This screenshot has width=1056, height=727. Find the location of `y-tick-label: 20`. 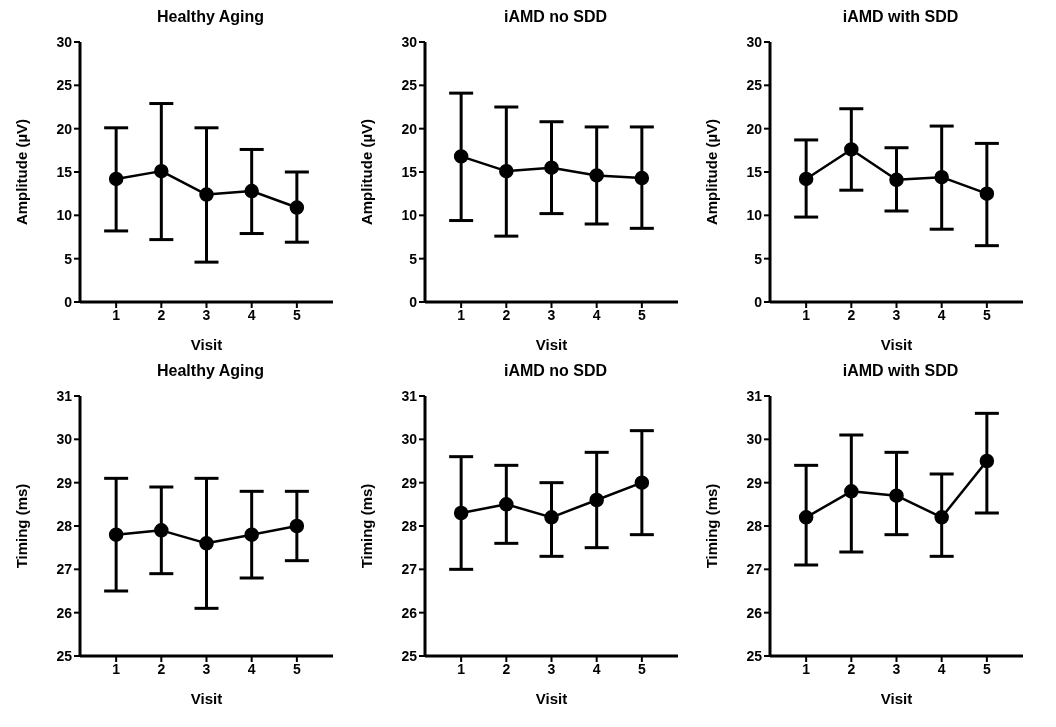

y-tick-label: 20 is located at coordinates (754, 128).